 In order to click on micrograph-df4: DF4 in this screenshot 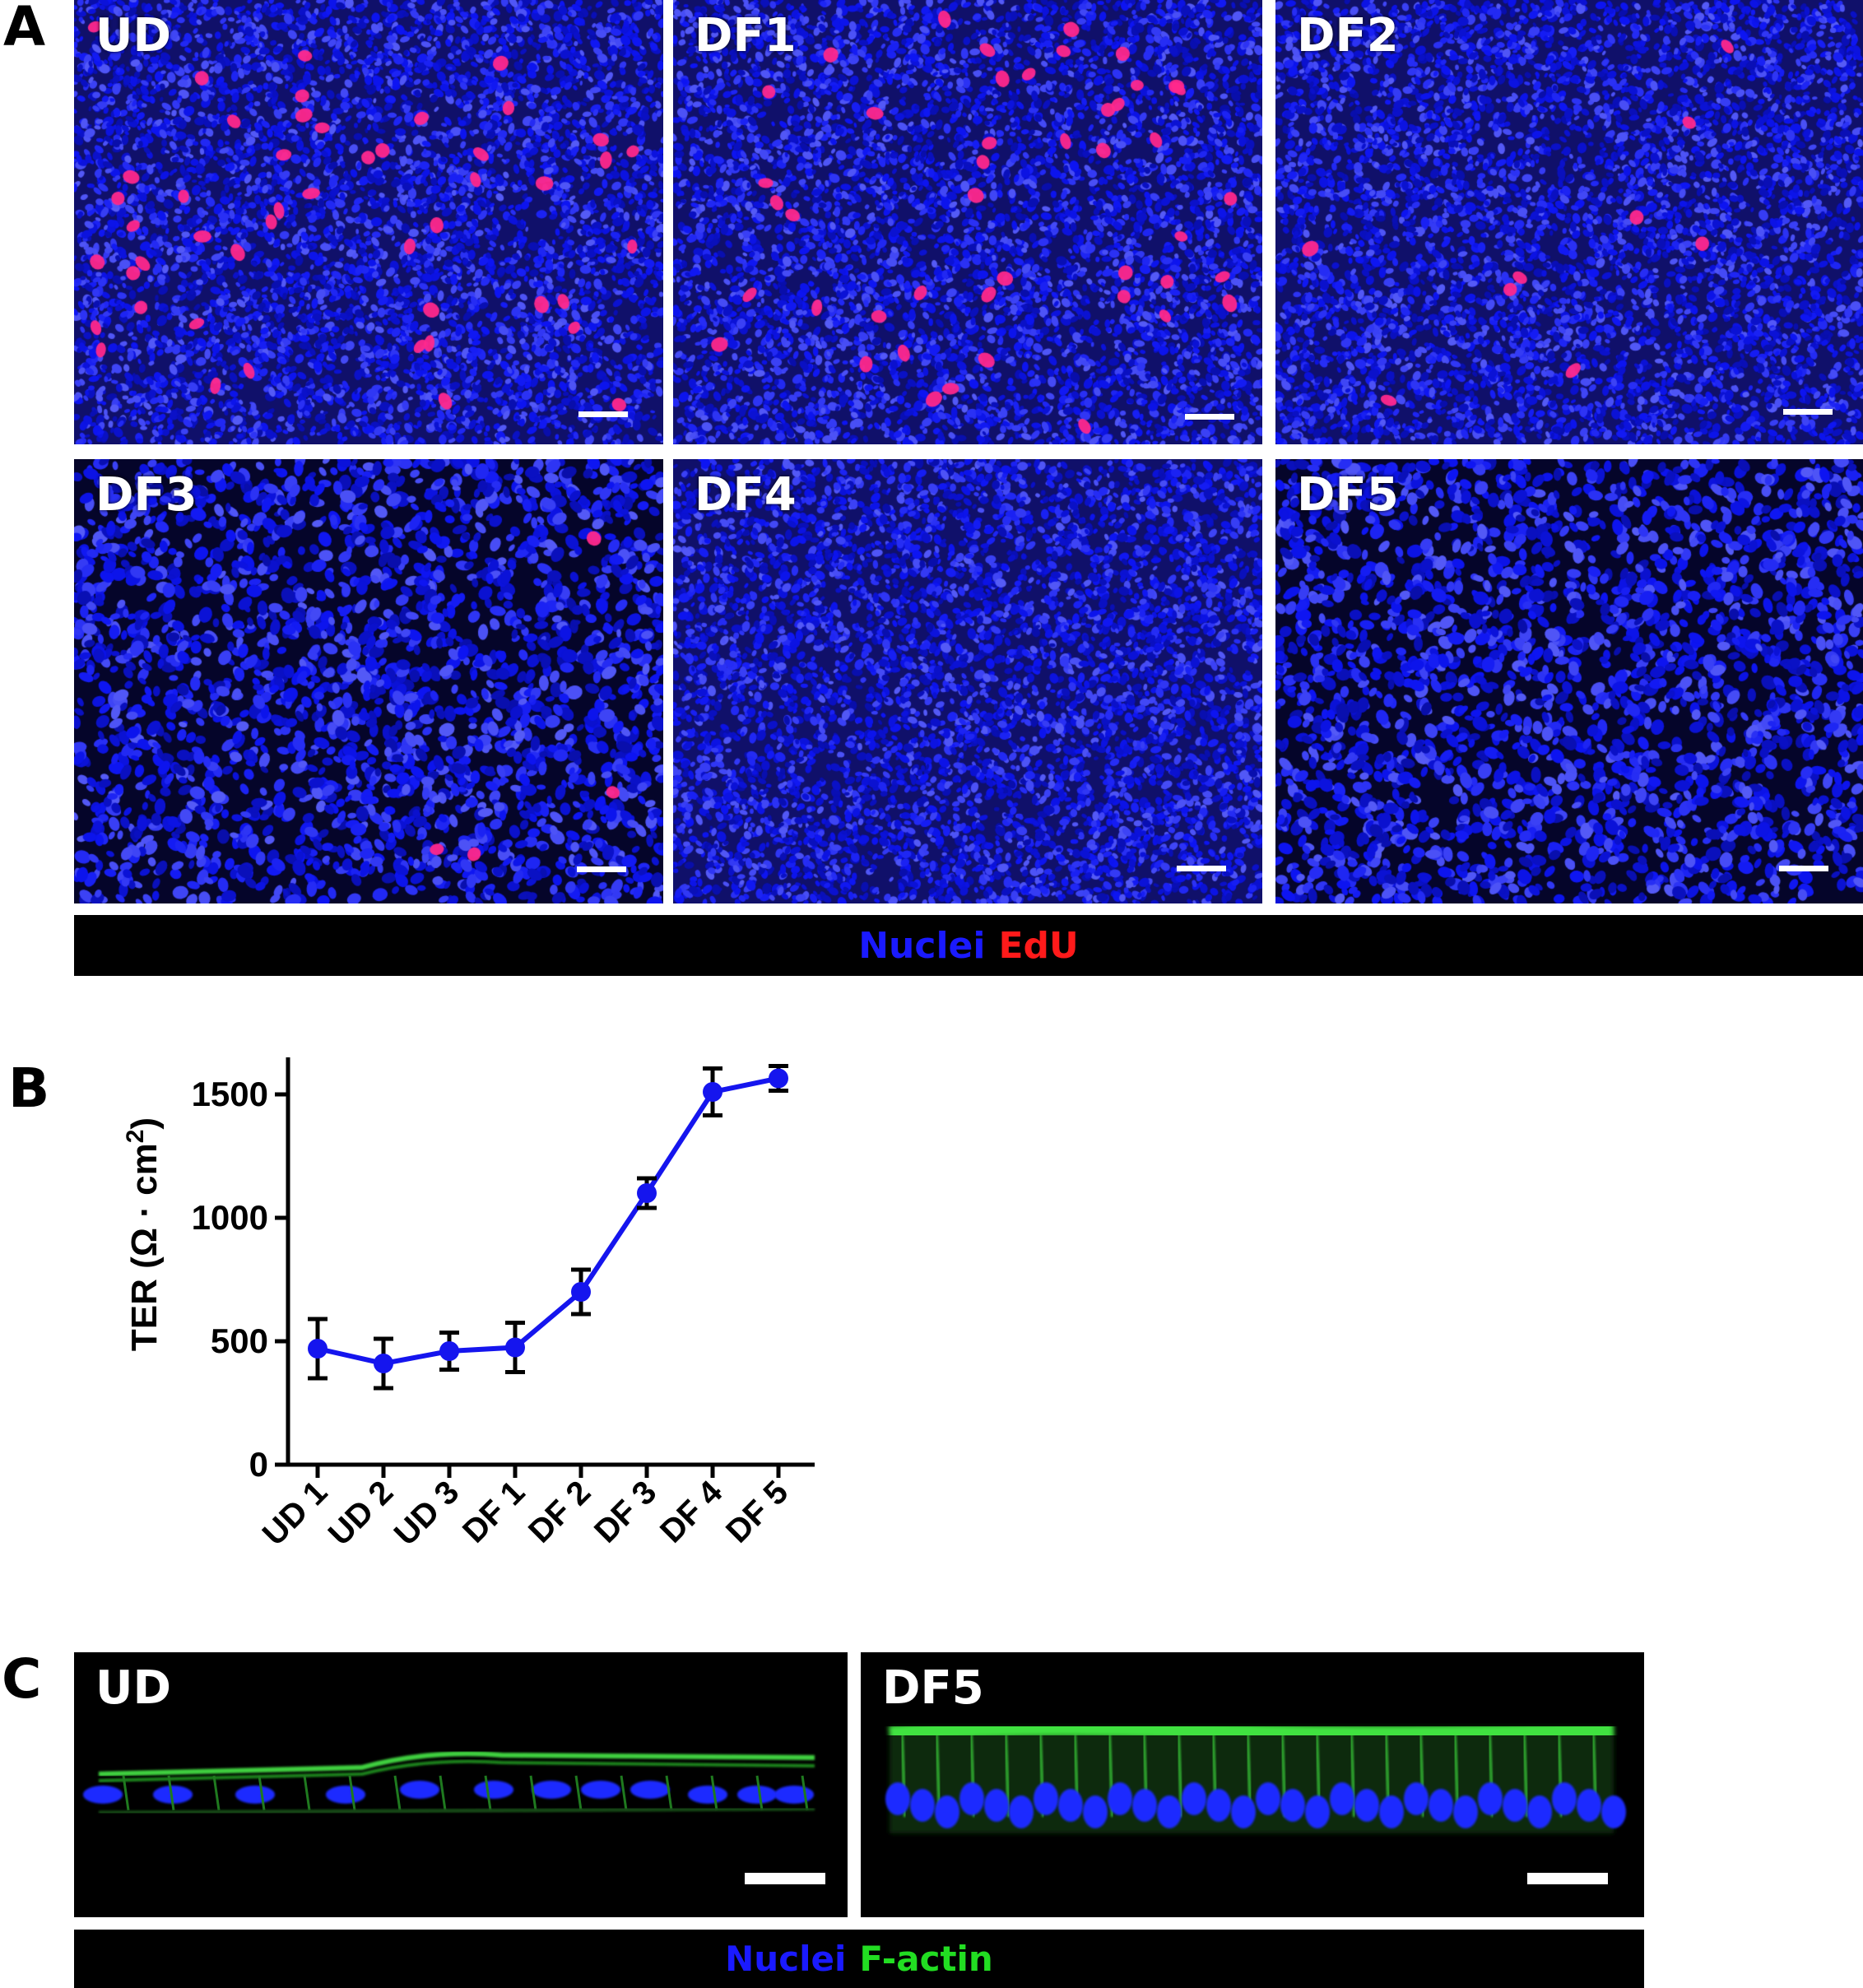, I will do `click(968, 681)`.